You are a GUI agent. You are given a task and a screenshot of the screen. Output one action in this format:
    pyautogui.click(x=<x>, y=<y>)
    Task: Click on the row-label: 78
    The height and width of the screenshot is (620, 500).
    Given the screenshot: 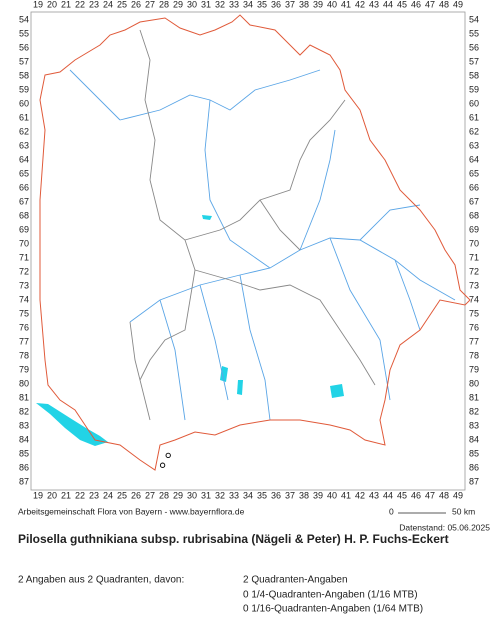 What is the action you would take?
    pyautogui.click(x=24, y=355)
    